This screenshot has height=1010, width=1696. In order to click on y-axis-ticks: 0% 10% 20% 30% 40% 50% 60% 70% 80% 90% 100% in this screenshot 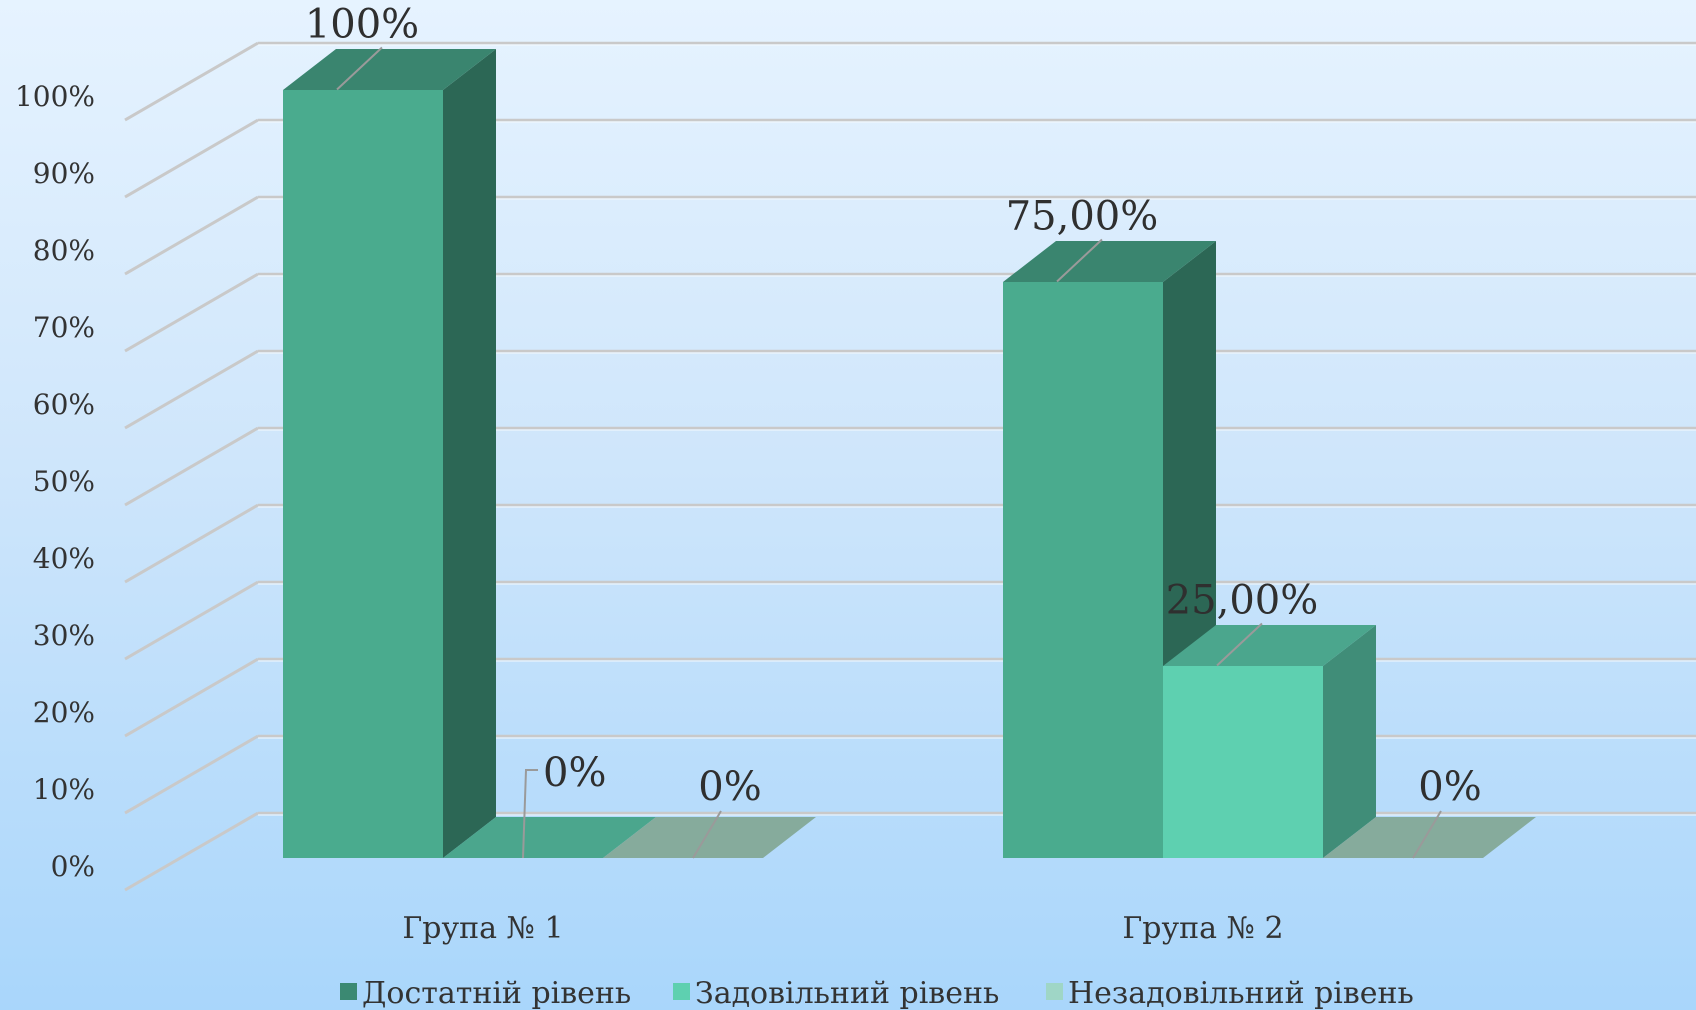, I will do `click(55, 481)`.